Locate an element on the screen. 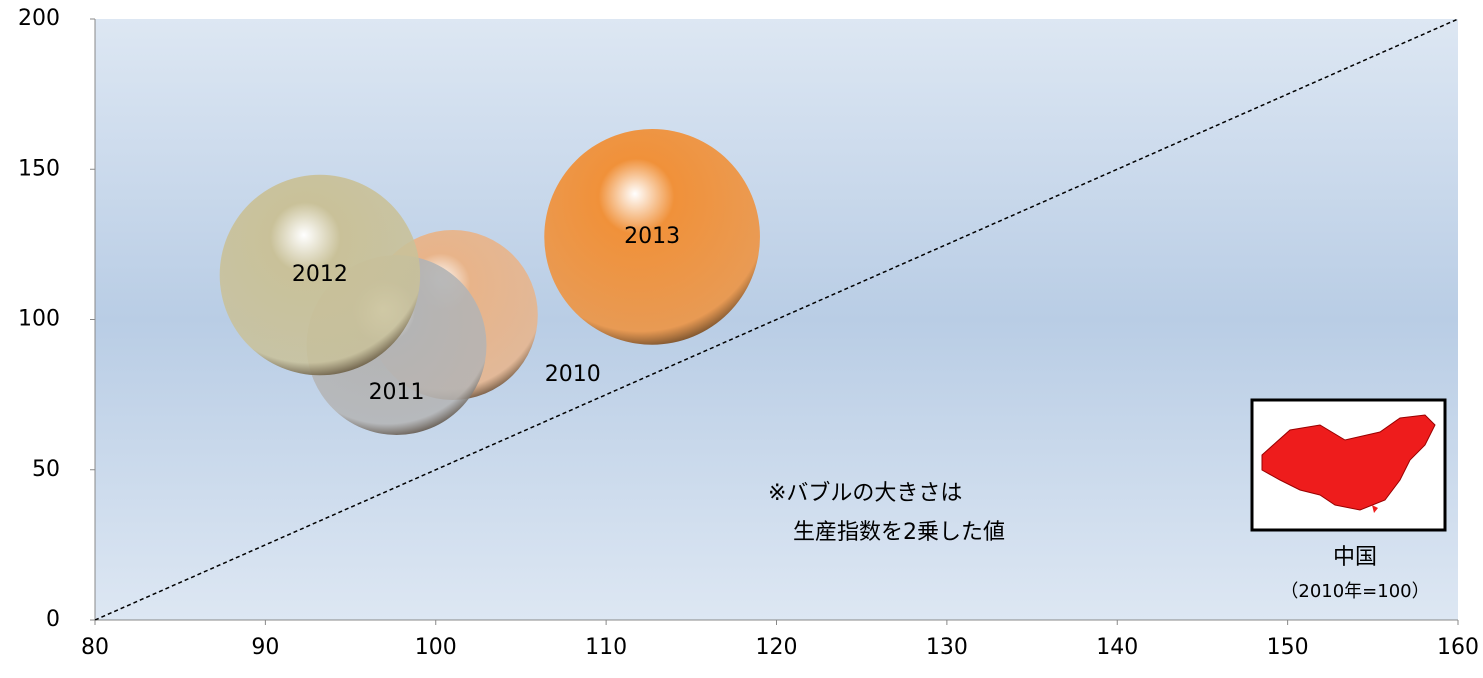 This screenshot has height=678, width=1483. x-tick-label: 150 is located at coordinates (1288, 647).